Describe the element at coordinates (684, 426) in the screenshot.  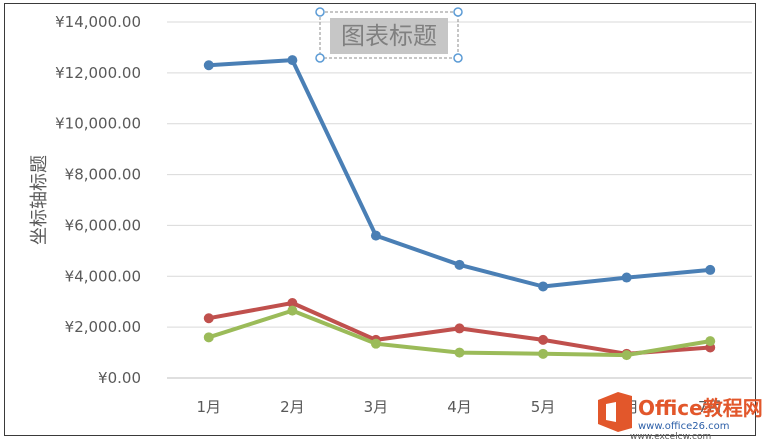
I see `watermark-url: www.office26.com` at that location.